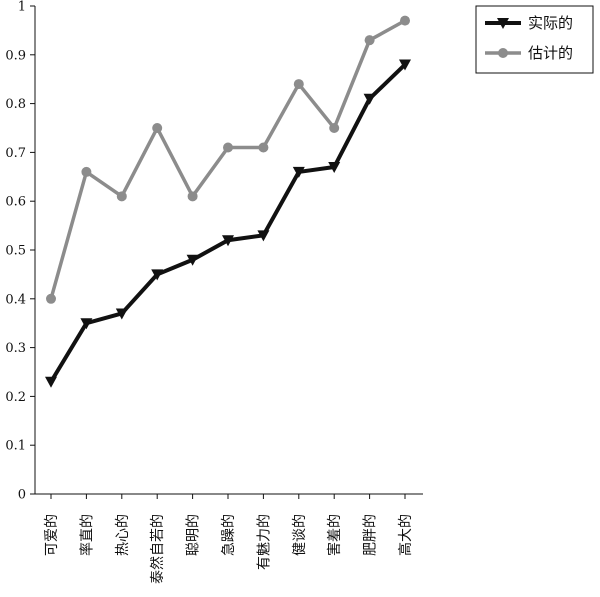  What do you see at coordinates (550, 53) in the screenshot?
I see `legend-label: 估计的` at bounding box center [550, 53].